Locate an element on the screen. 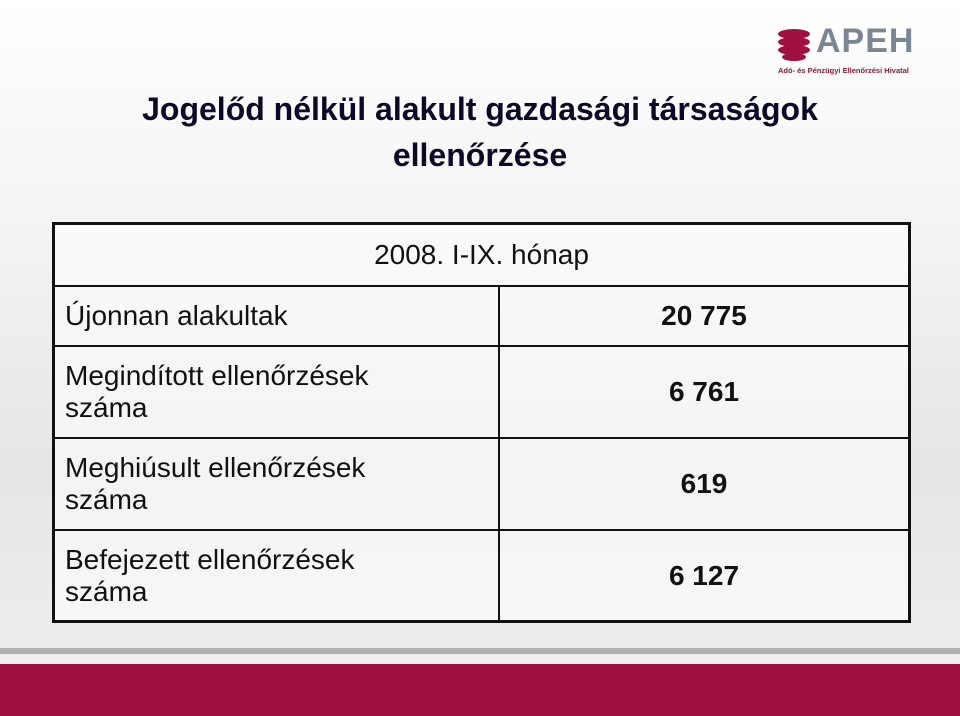 The image size is (960, 716). footer-stripe is located at coordinates (480, 651).